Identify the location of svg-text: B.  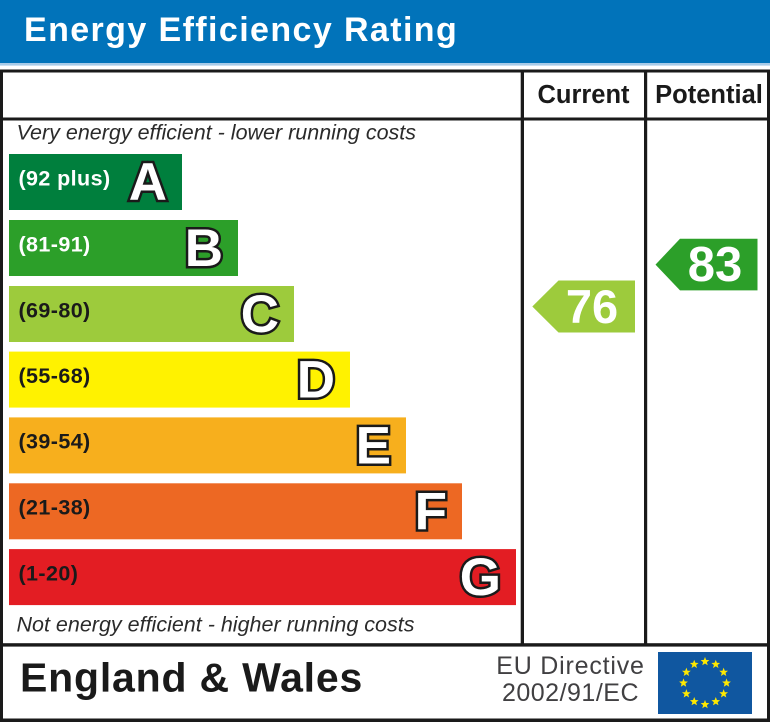
(204, 248).